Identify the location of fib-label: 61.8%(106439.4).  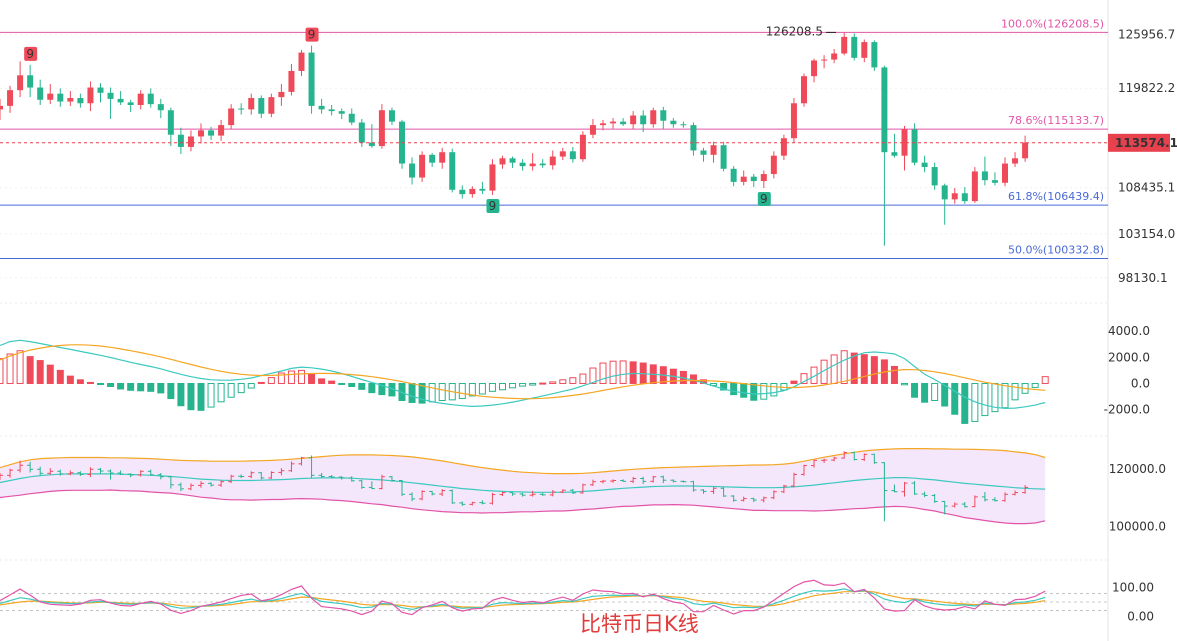
(1056, 196).